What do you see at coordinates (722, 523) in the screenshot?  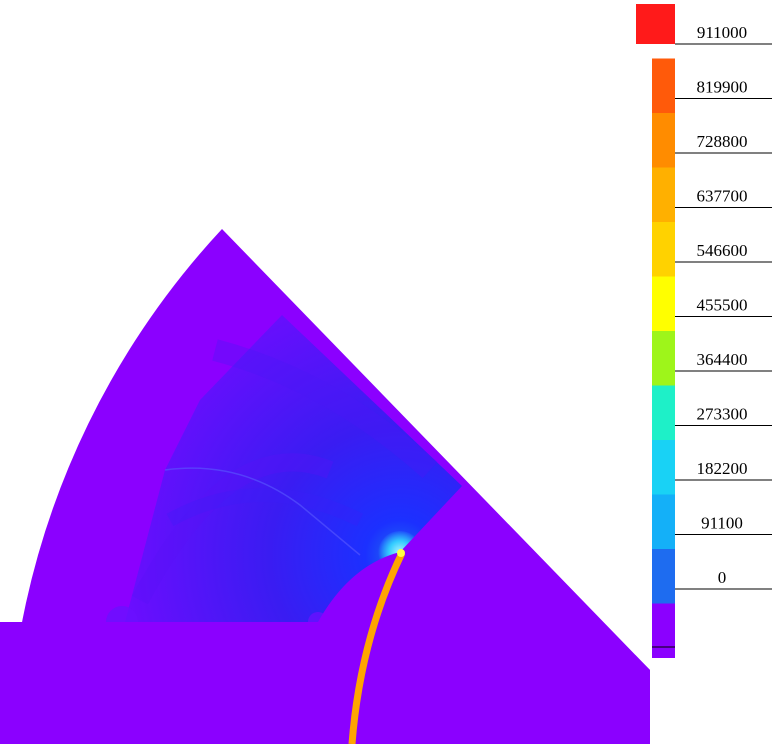 I see `colorbar-label: 91100` at bounding box center [722, 523].